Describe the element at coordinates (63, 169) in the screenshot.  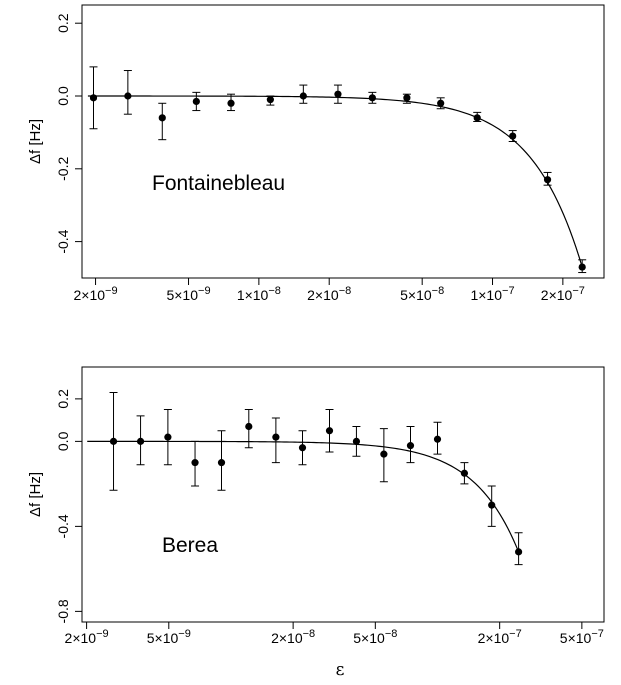
I see `y-tick-label: -0.2` at that location.